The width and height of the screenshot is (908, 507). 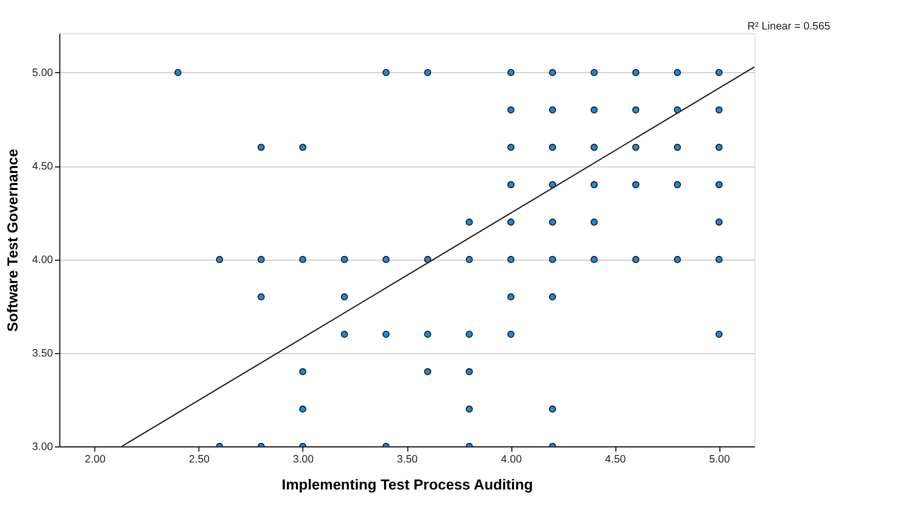 I want to click on x-tick-label: 2.00, so click(x=95, y=459).